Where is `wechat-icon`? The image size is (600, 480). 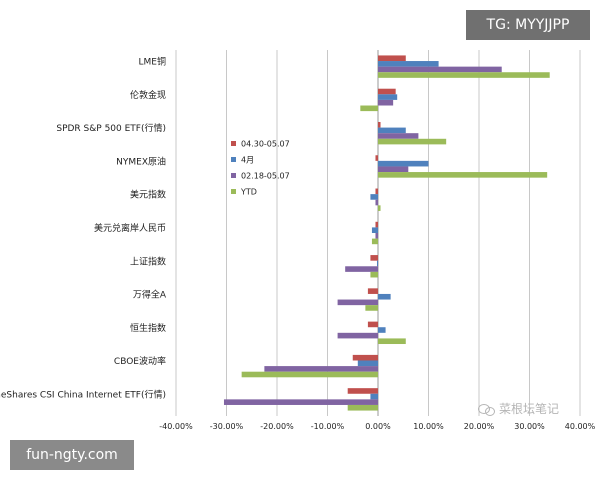 wechat-icon is located at coordinates (487, 409).